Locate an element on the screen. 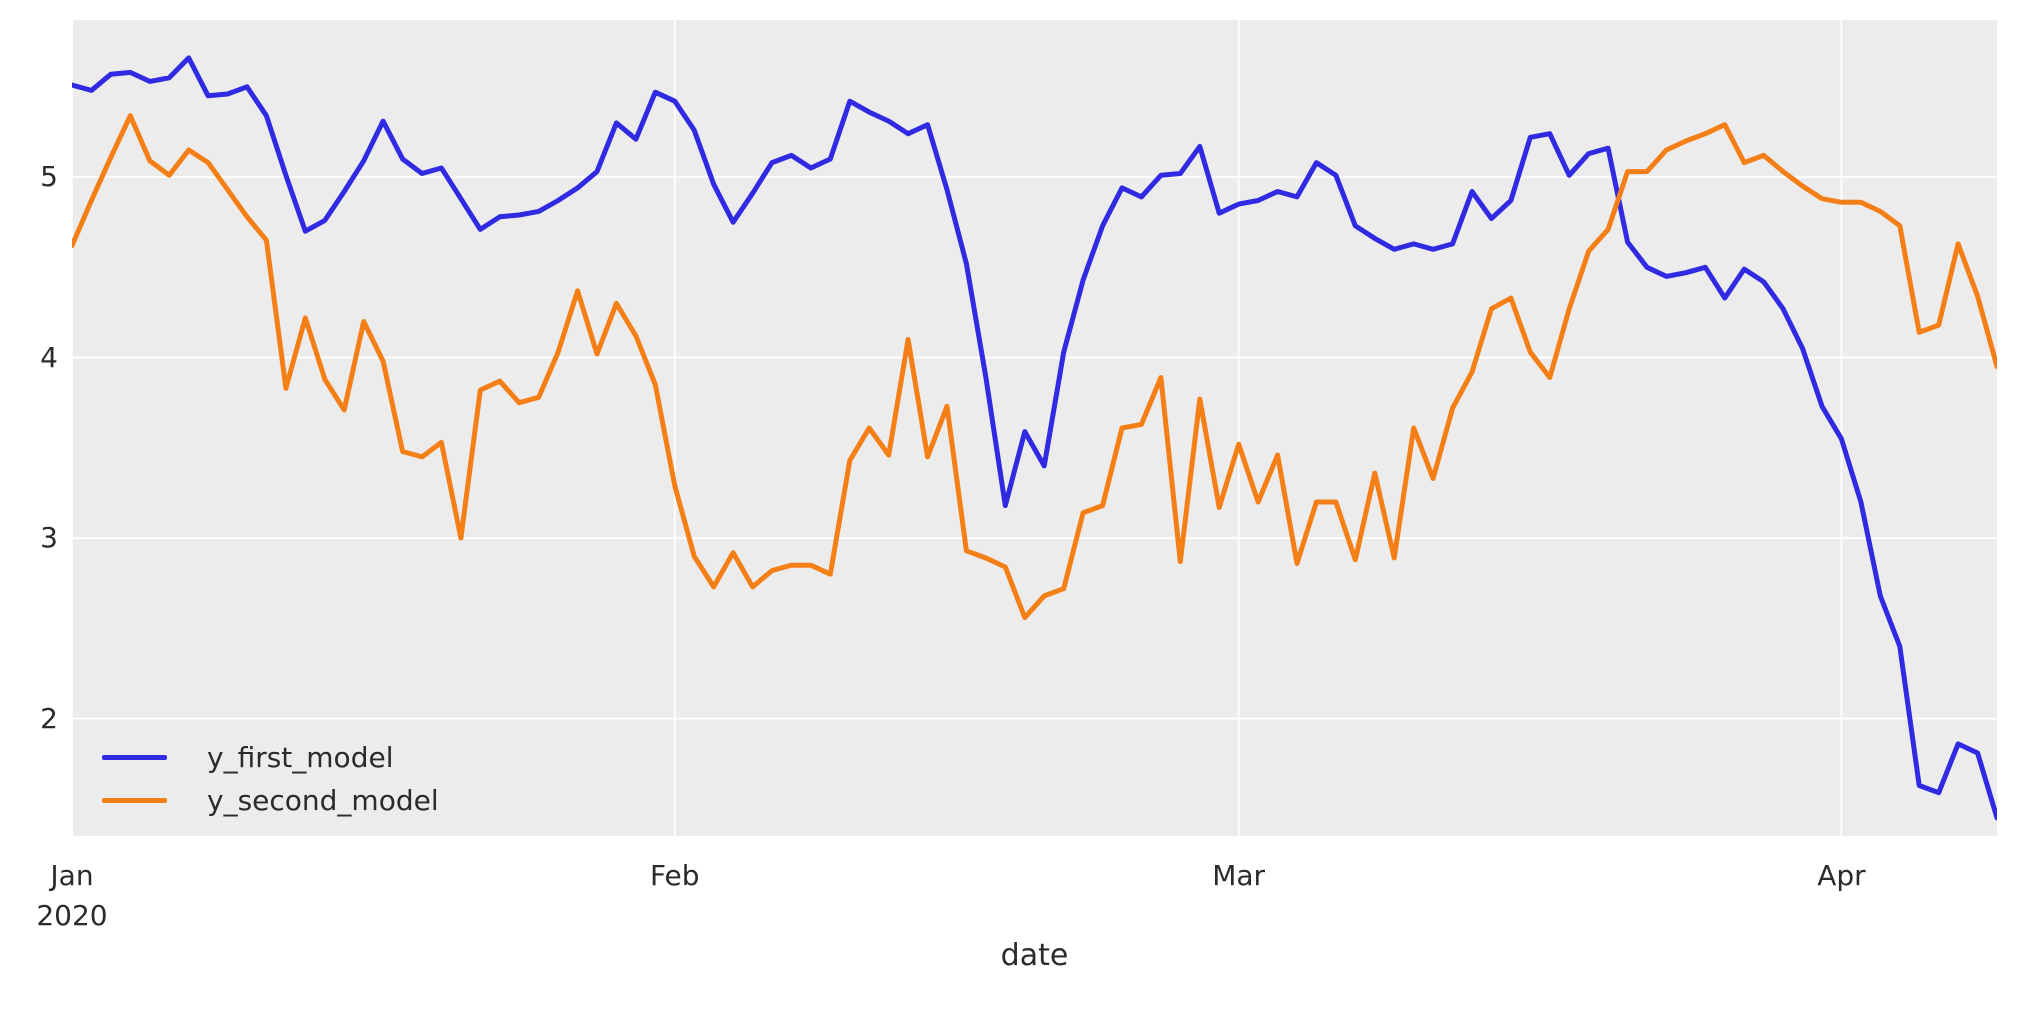 This screenshot has height=1023, width=2023. x-tick-label-Mar: Mar is located at coordinates (1239, 875).